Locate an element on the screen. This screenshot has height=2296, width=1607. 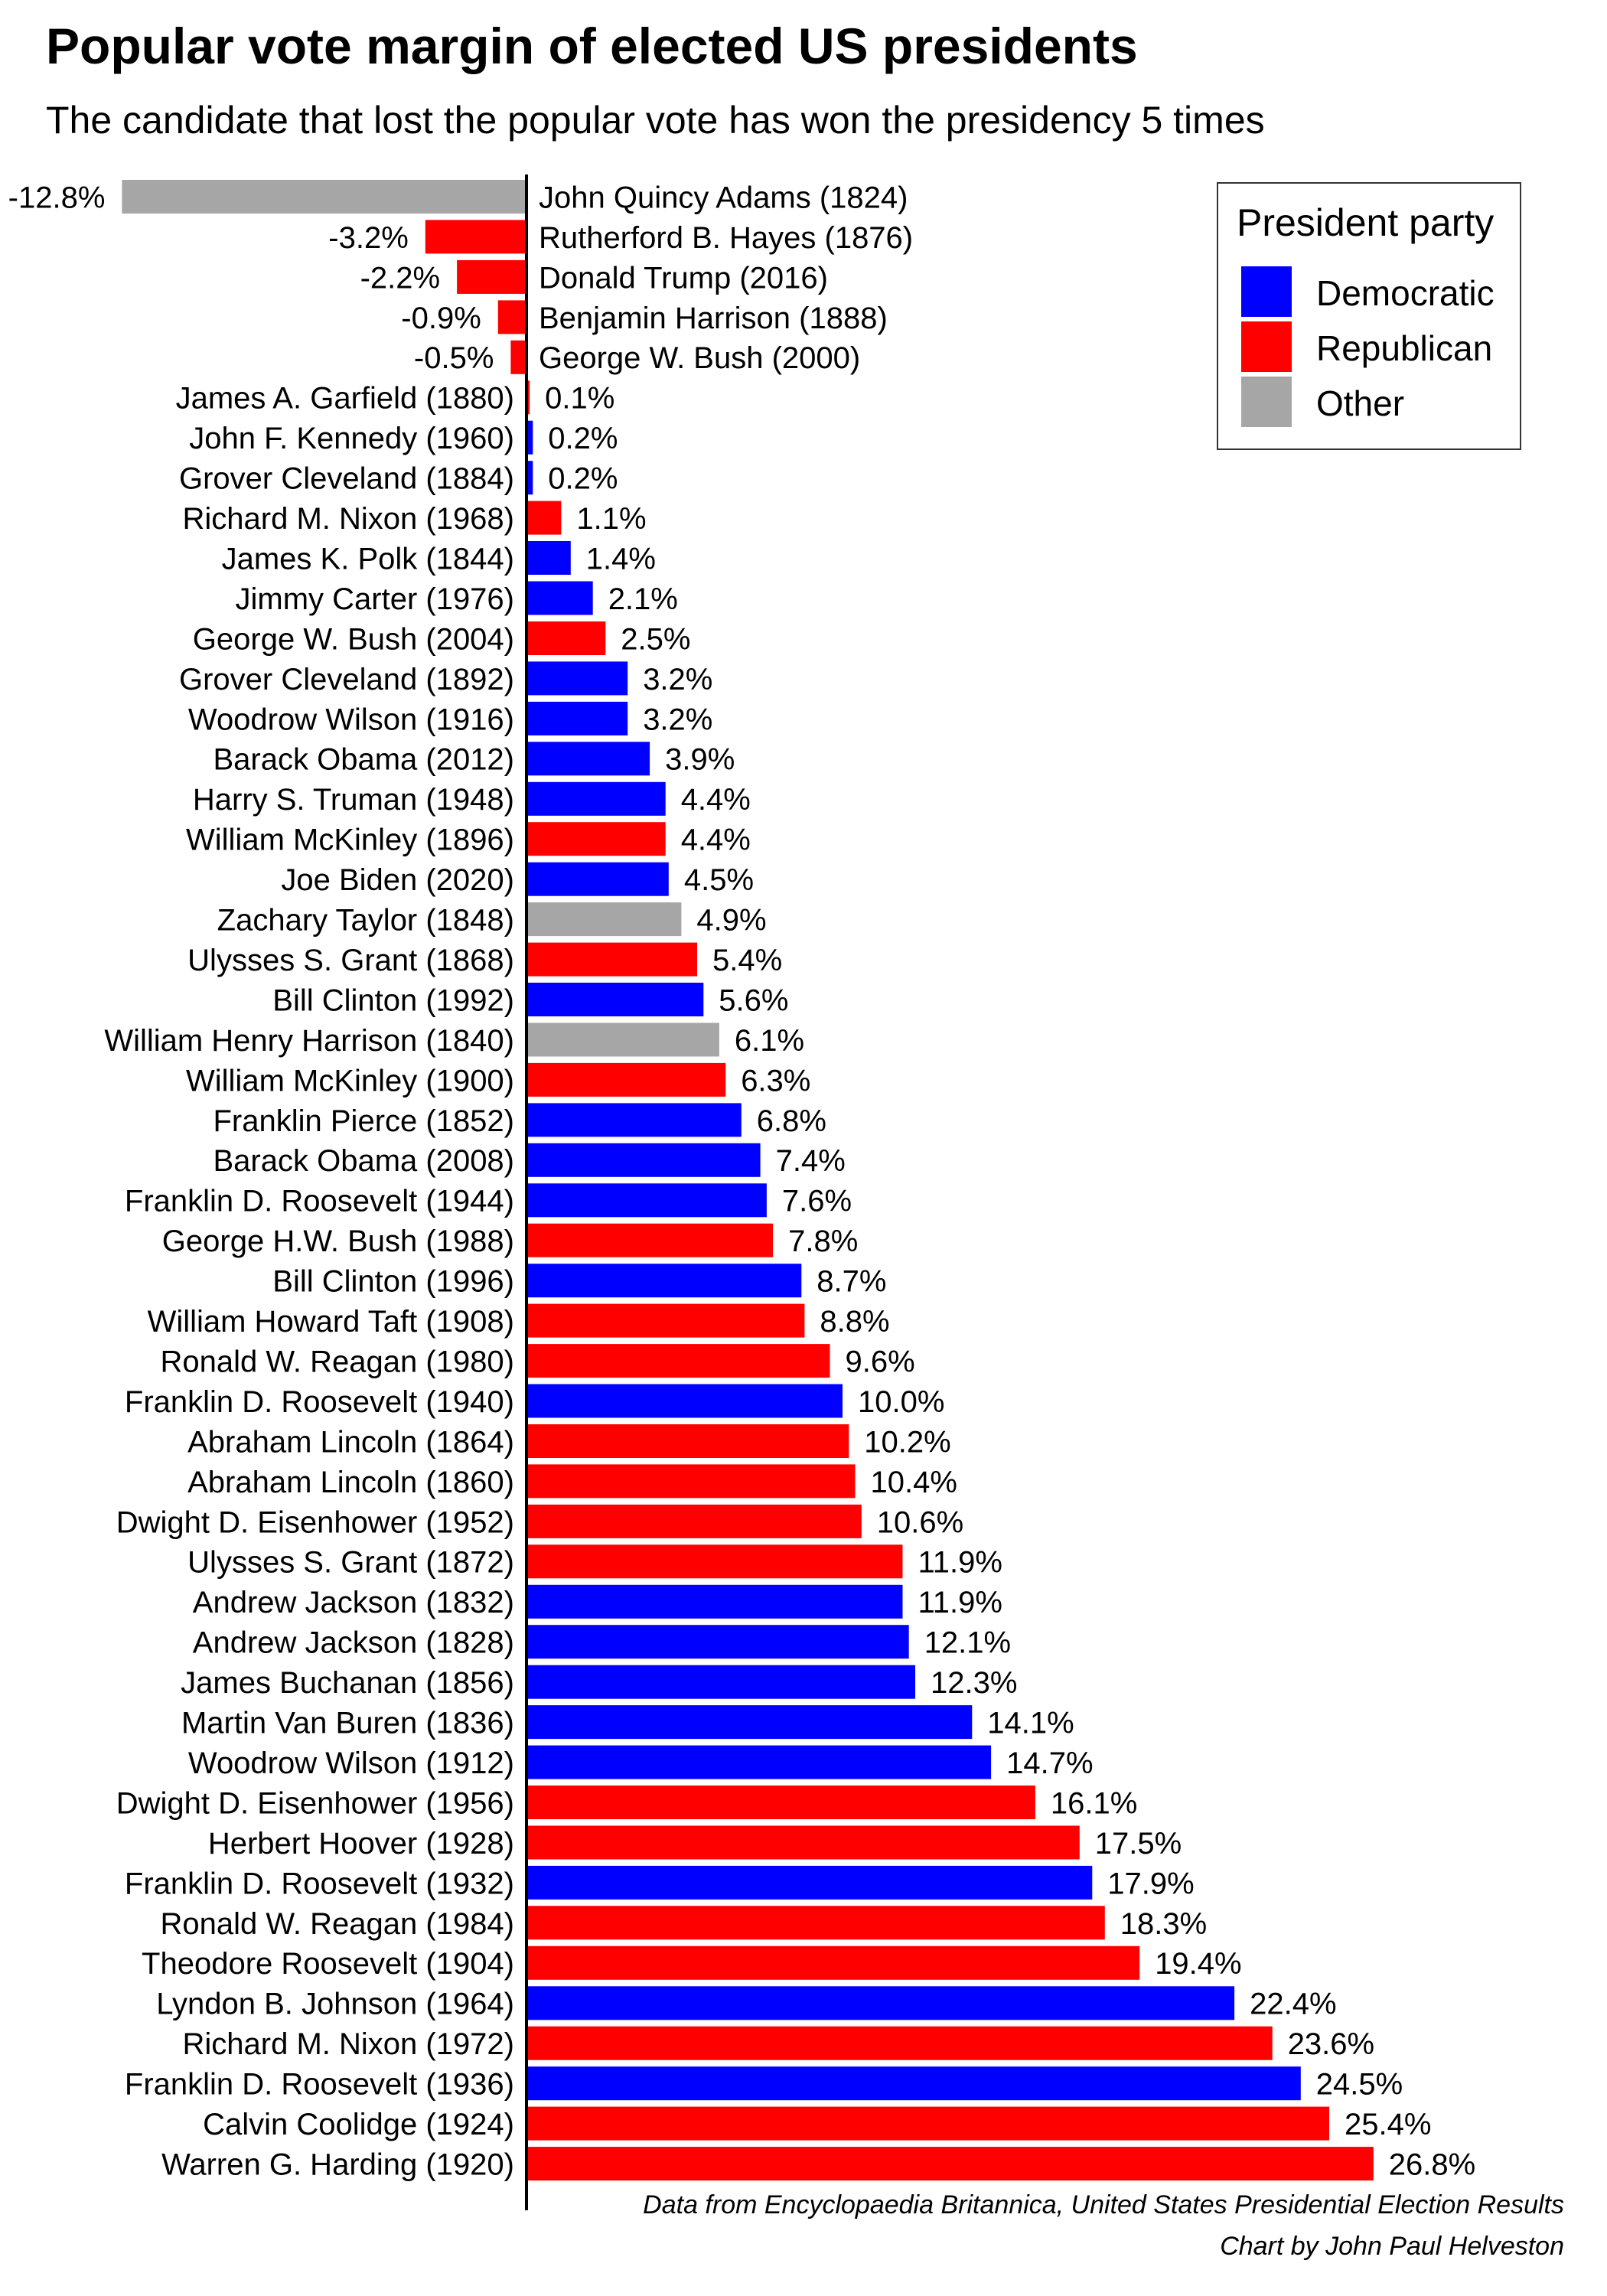
value-label-barack-obama-2008: 7.4% is located at coordinates (811, 1161).